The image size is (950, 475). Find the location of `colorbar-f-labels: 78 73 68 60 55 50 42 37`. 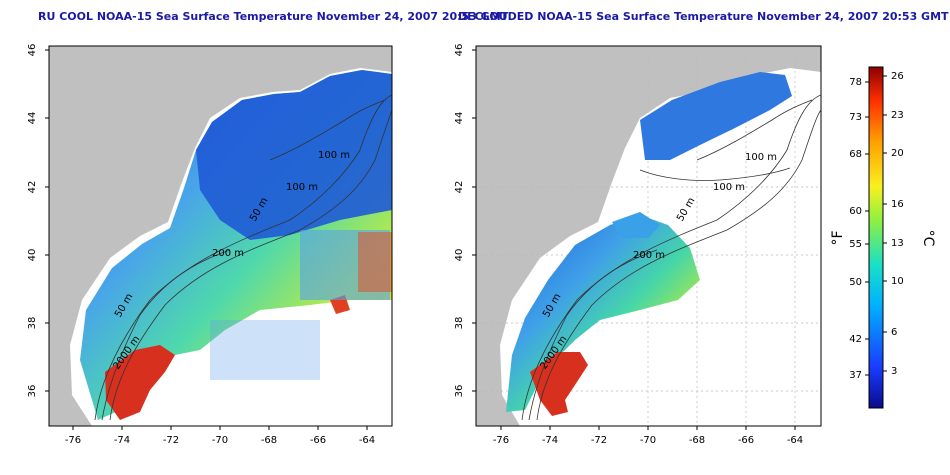

colorbar-f-labels: 78 73 68 60 55 50 42 37 is located at coordinates (855, 229).